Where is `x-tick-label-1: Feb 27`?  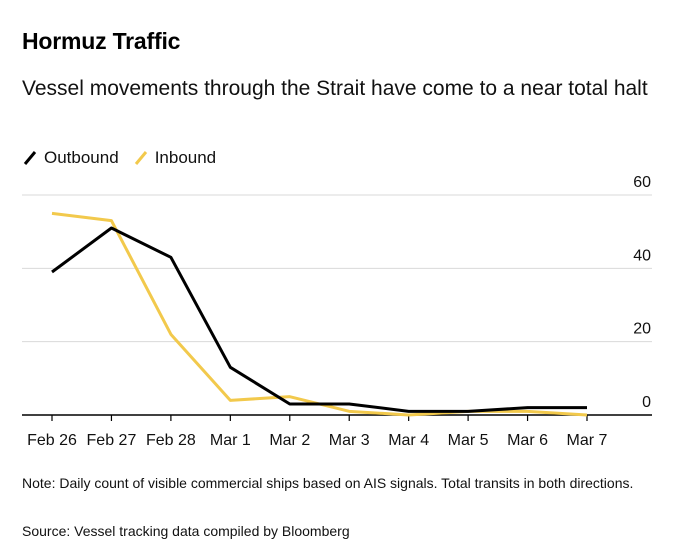
x-tick-label-1: Feb 27 is located at coordinates (112, 440).